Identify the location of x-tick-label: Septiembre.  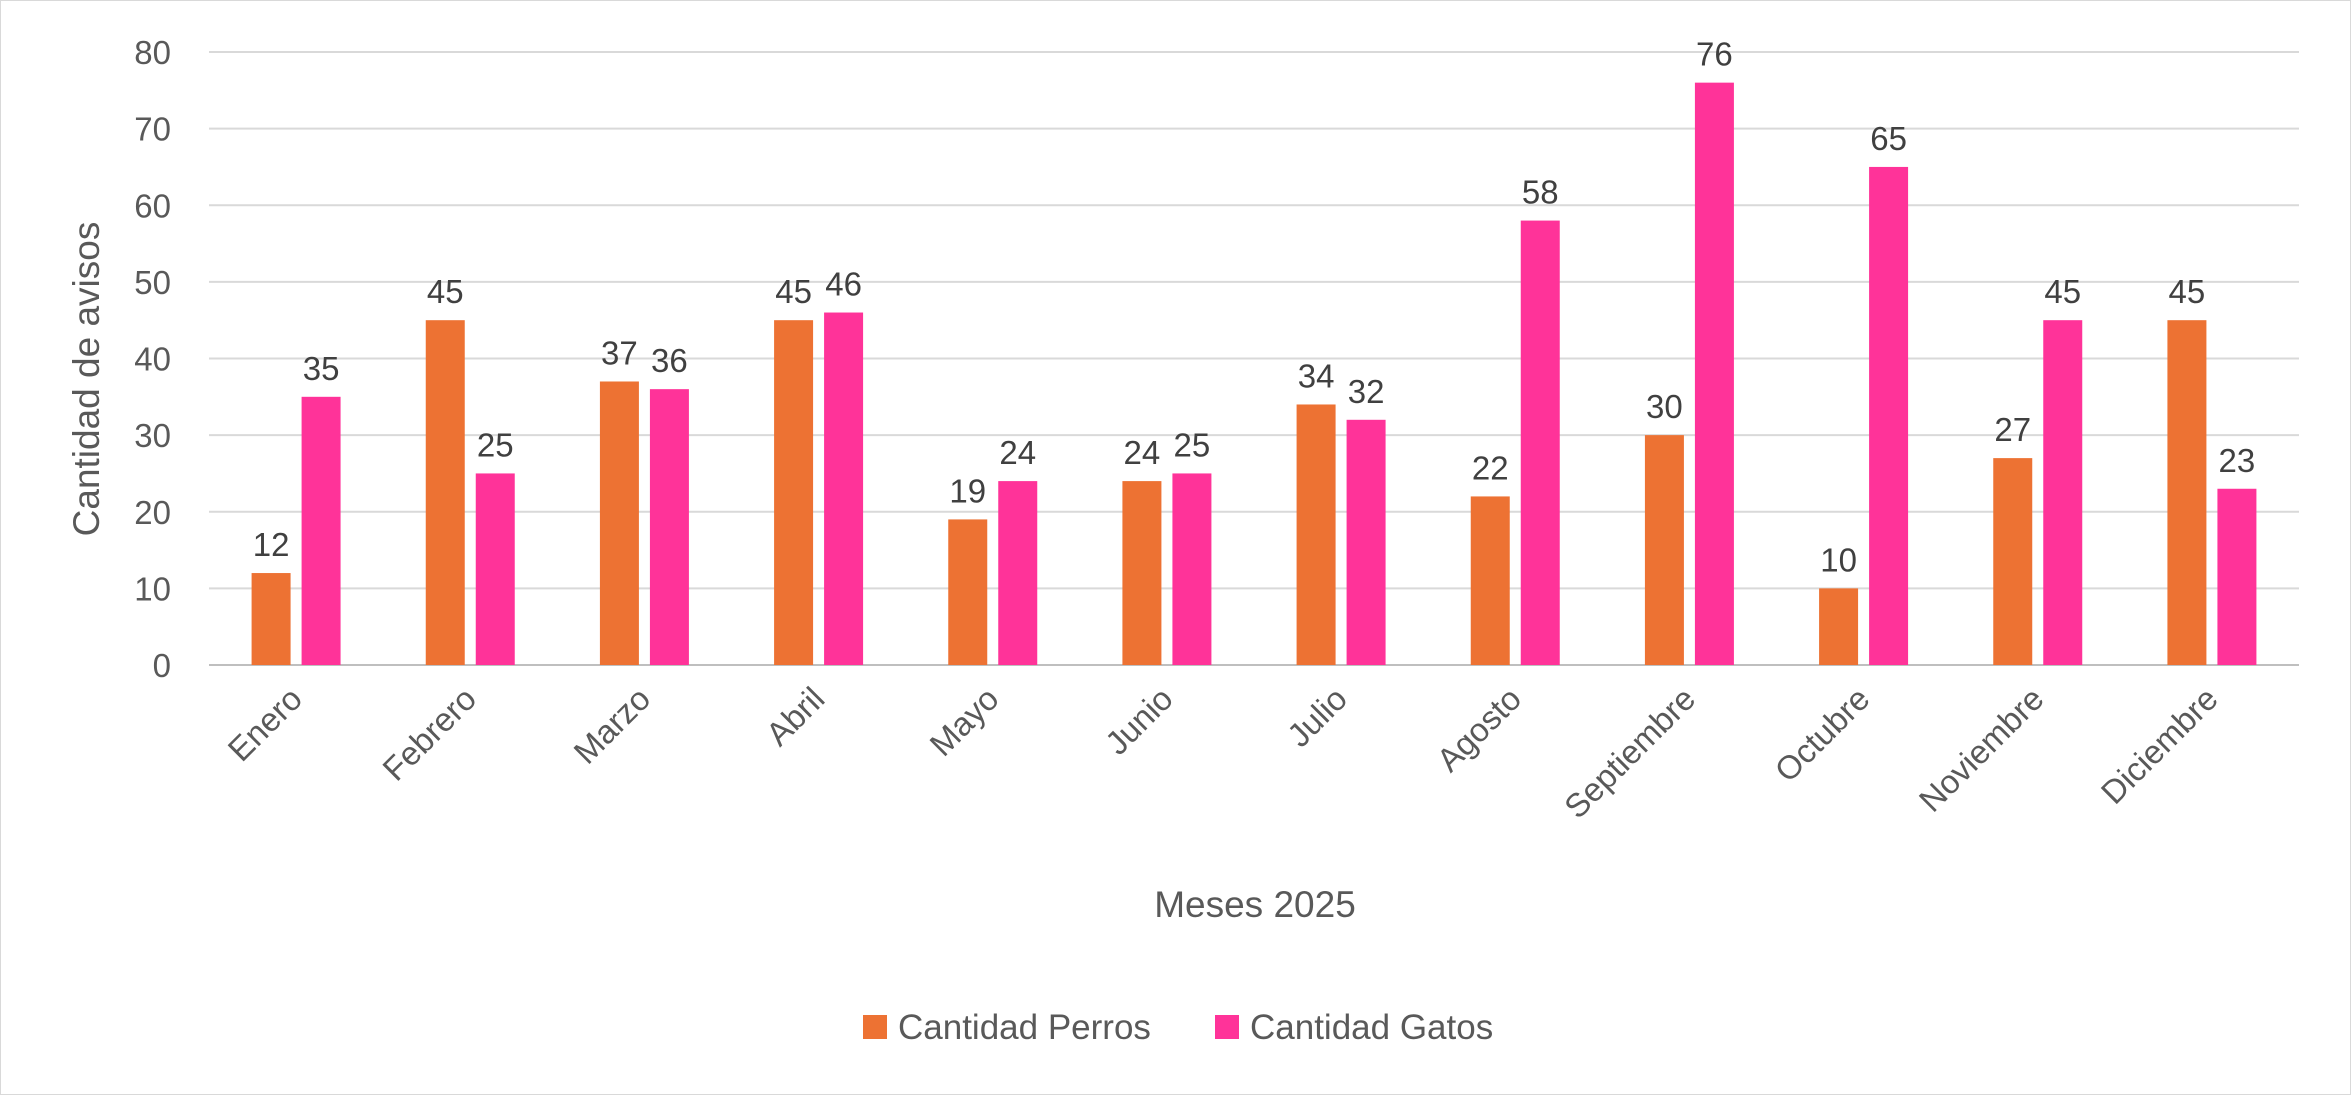
(1629, 752).